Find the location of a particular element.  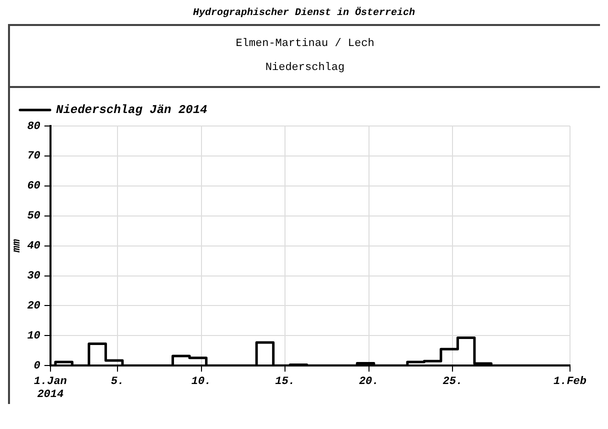

y-tick-label: 70 is located at coordinates (34, 156).